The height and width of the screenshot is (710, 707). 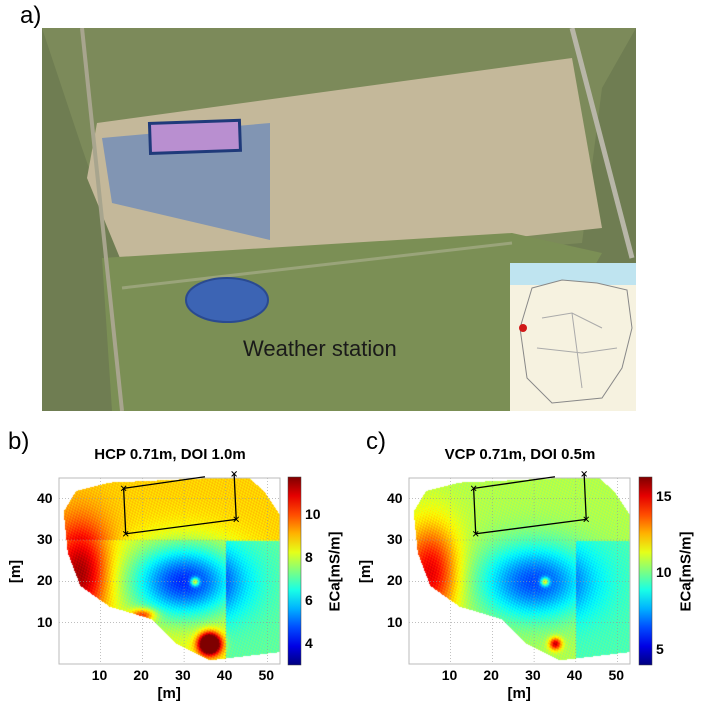 I want to click on weather-station-label: Weather station, so click(x=320, y=348).